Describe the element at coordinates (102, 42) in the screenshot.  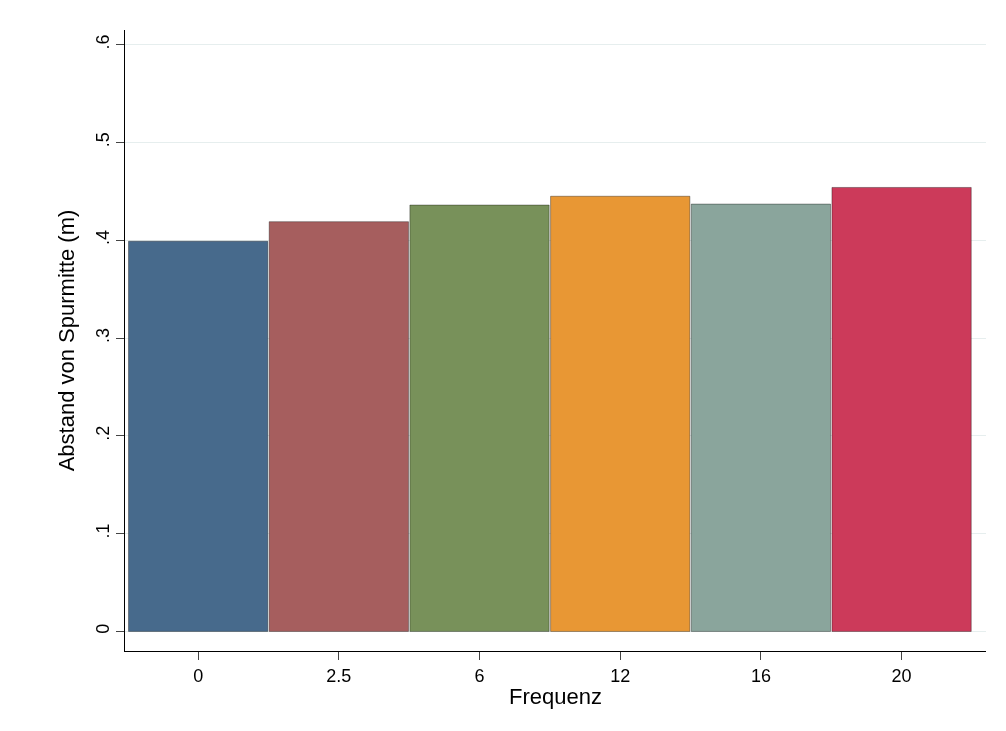
I see `y-tick-label: .6` at that location.